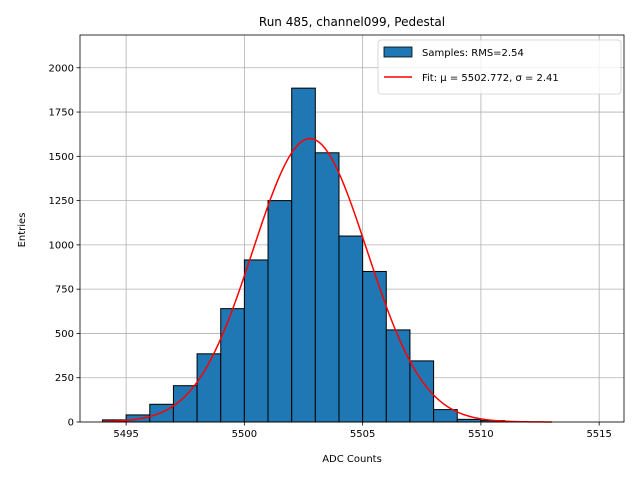  Describe the element at coordinates (125, 434) in the screenshot. I see `x-tick-label: 5495` at that location.